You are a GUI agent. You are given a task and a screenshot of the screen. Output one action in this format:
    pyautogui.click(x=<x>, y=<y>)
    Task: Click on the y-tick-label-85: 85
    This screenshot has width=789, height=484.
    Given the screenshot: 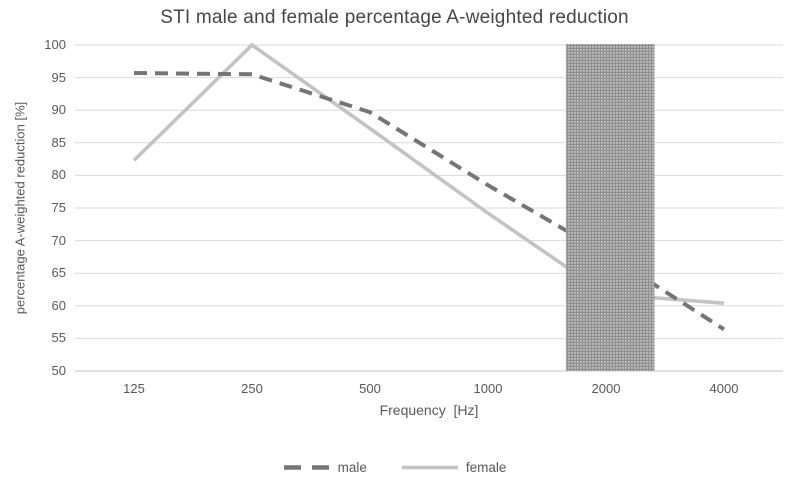 What is the action you would take?
    pyautogui.click(x=58, y=142)
    